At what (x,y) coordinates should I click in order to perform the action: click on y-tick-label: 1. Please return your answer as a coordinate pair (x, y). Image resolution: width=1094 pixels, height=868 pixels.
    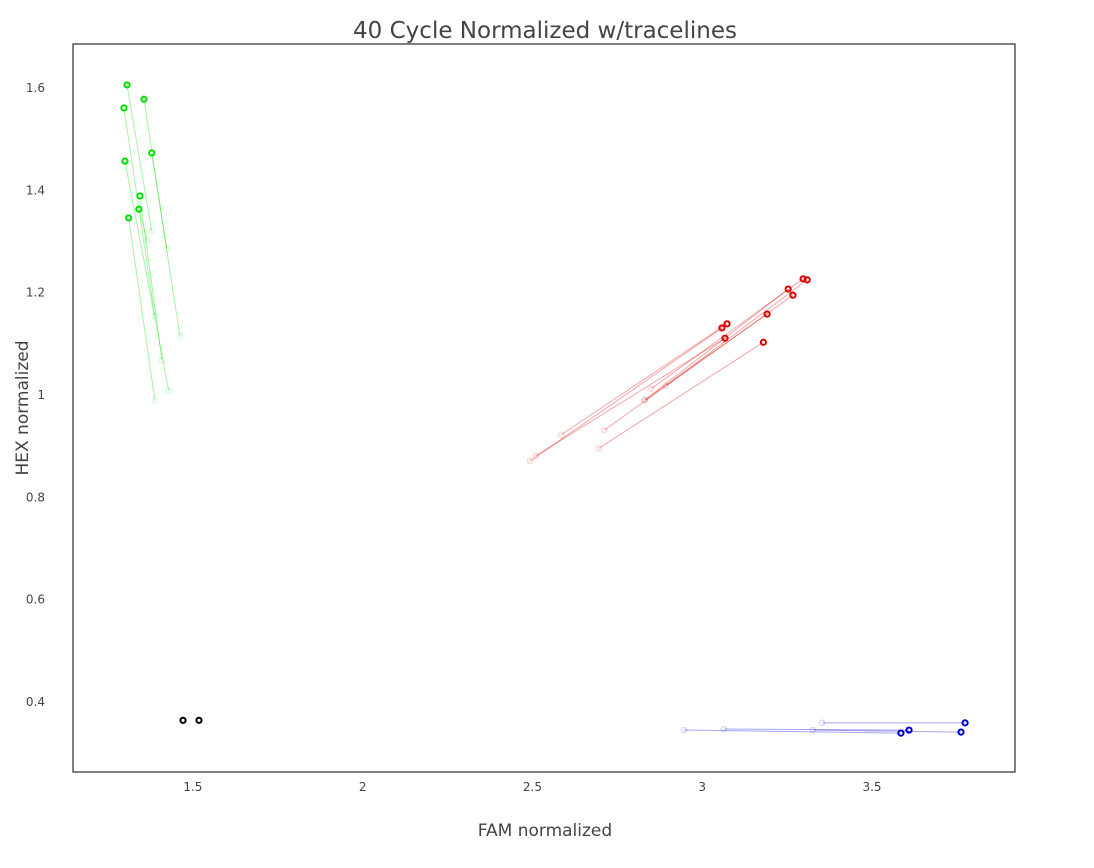
    Looking at the image, I should click on (41, 395).